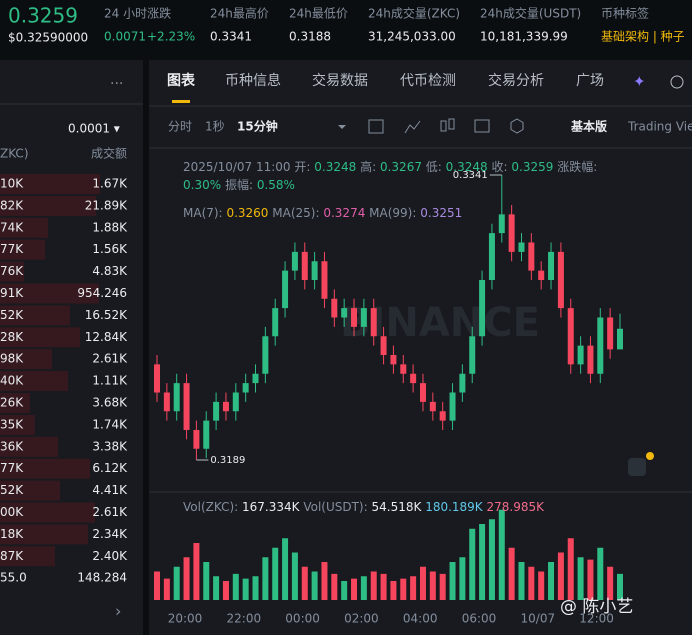 The image size is (692, 635). What do you see at coordinates (102, 578) in the screenshot?
I see `total-right: 148.284` at bounding box center [102, 578].